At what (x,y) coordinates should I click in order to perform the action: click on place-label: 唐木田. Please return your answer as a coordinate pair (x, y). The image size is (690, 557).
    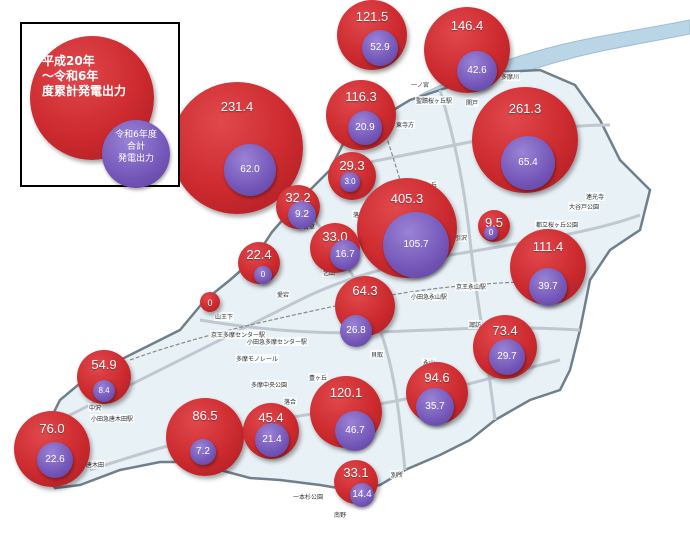
    Looking at the image, I should click on (95, 464).